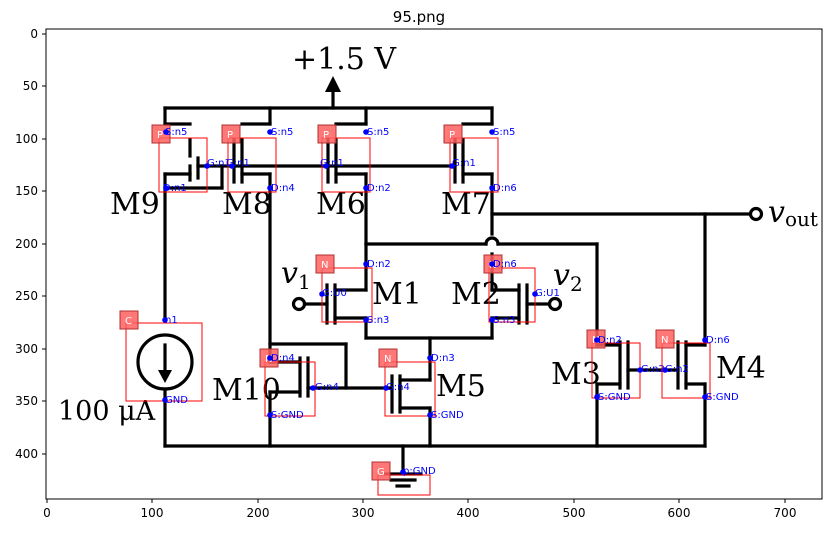  I want to click on svg-text: n1, so click(171, 320).